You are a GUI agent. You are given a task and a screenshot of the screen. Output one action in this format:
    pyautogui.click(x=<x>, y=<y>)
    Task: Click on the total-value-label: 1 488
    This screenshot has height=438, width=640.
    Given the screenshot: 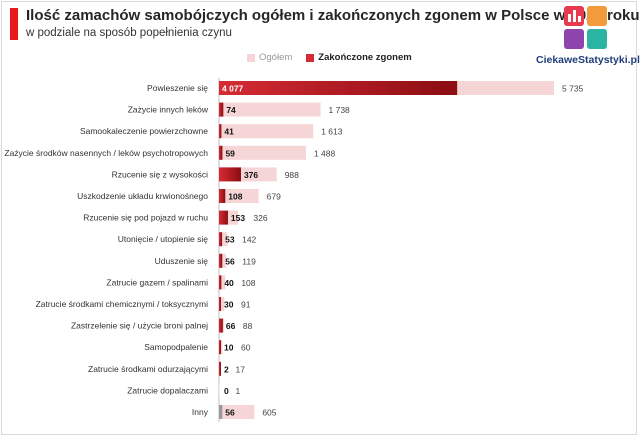 What is the action you would take?
    pyautogui.click(x=325, y=153)
    